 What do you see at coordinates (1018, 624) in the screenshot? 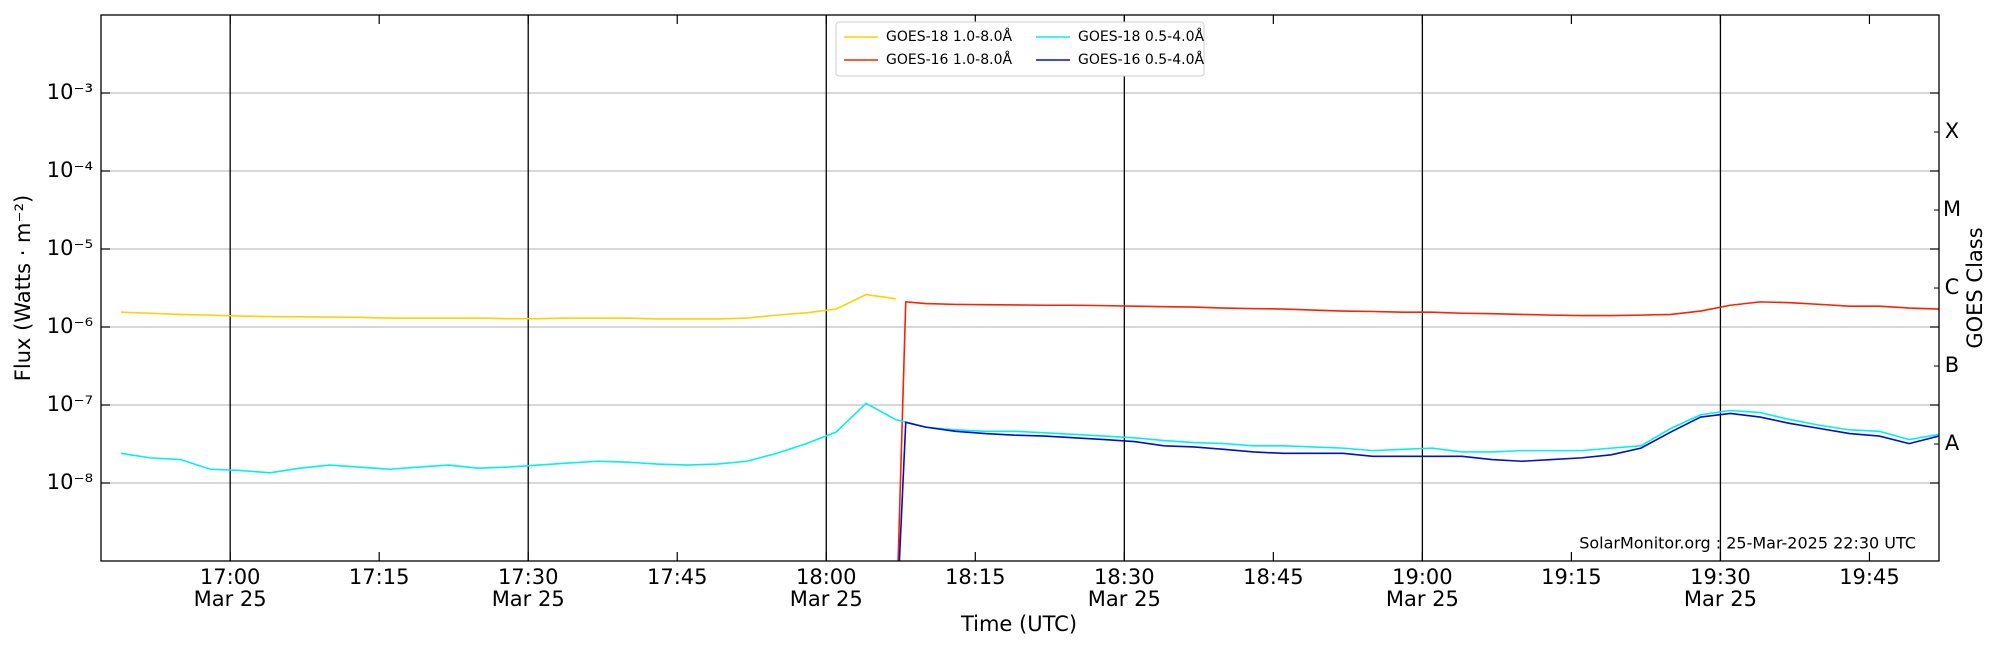
I see `x-axis-label: Time (UTC)` at bounding box center [1018, 624].